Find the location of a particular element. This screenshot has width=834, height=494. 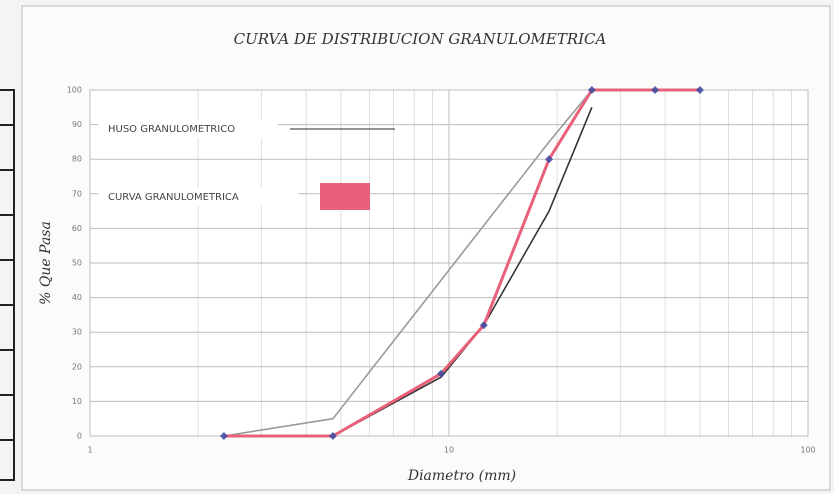

y-tick-label: 100 is located at coordinates (74, 90).